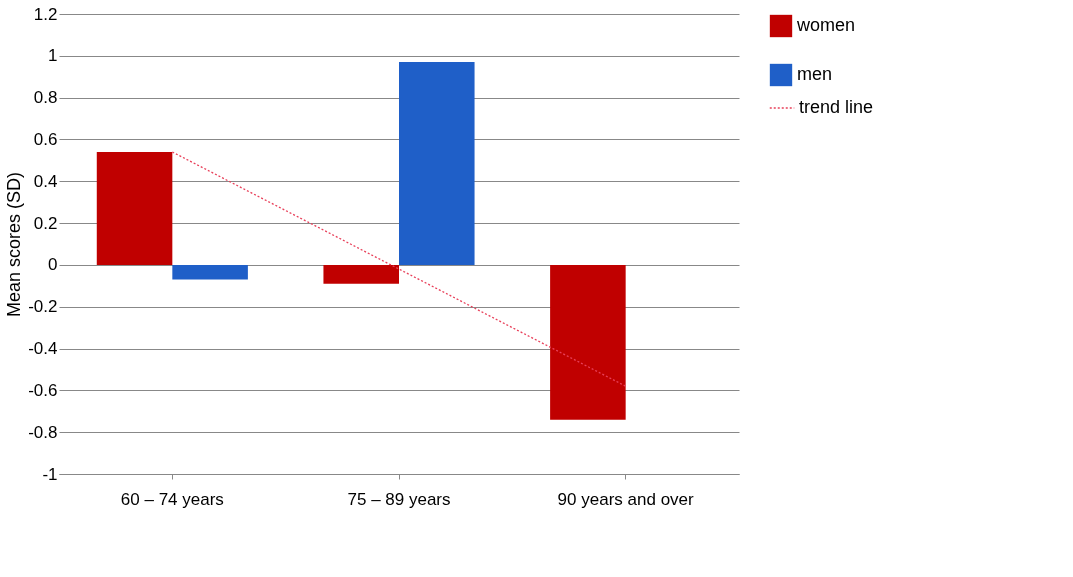 Image resolution: width=1073 pixels, height=577 pixels. What do you see at coordinates (43, 349) in the screenshot?
I see `y-tick-label: -0.4` at bounding box center [43, 349].